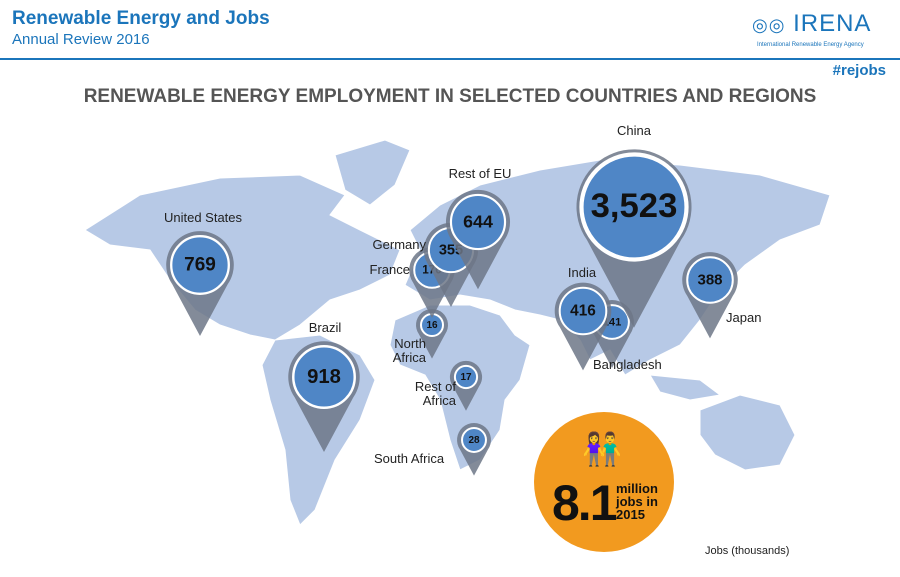  Describe the element at coordinates (325, 327) in the screenshot. I see `pin-label: Brazil` at that location.